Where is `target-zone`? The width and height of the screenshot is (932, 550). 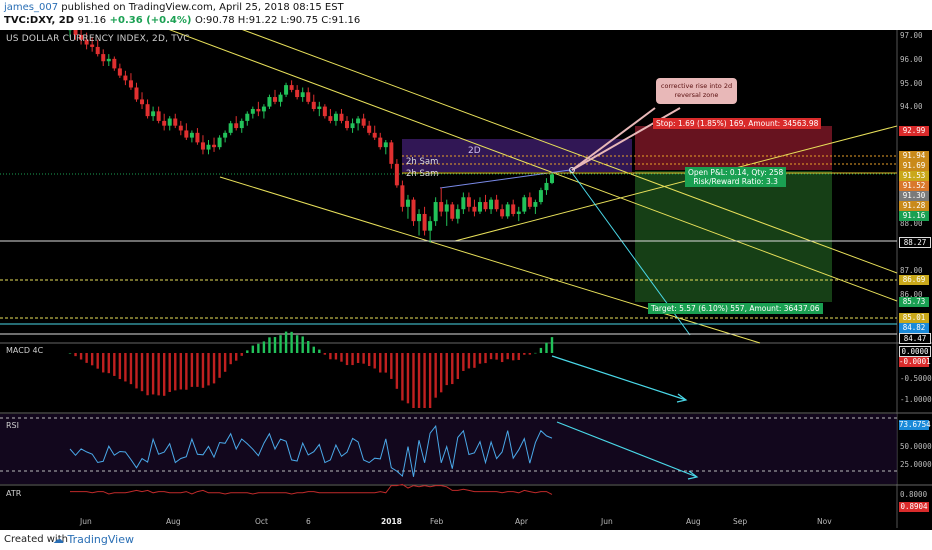
target-zone is located at coordinates (733, 236).